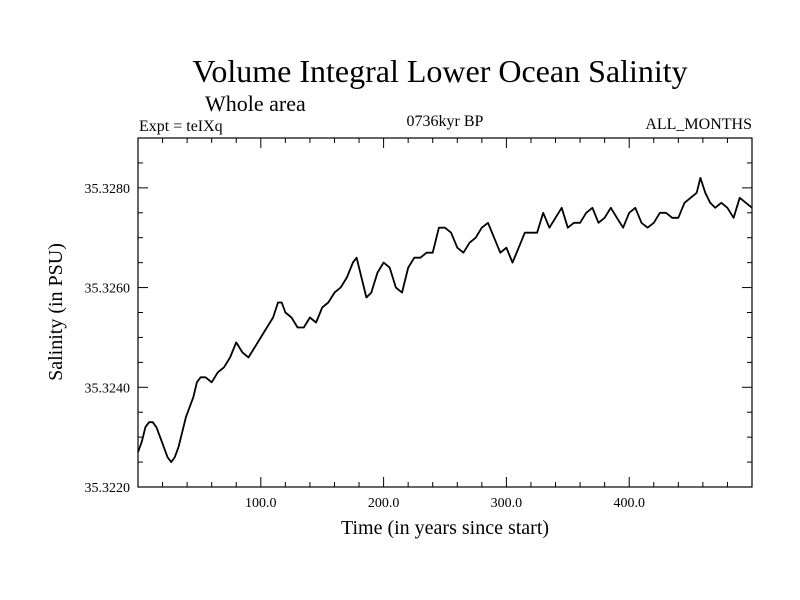 This screenshot has height=600, width=800. What do you see at coordinates (445, 121) in the screenshot?
I see `period-label: 0736kyr BP` at bounding box center [445, 121].